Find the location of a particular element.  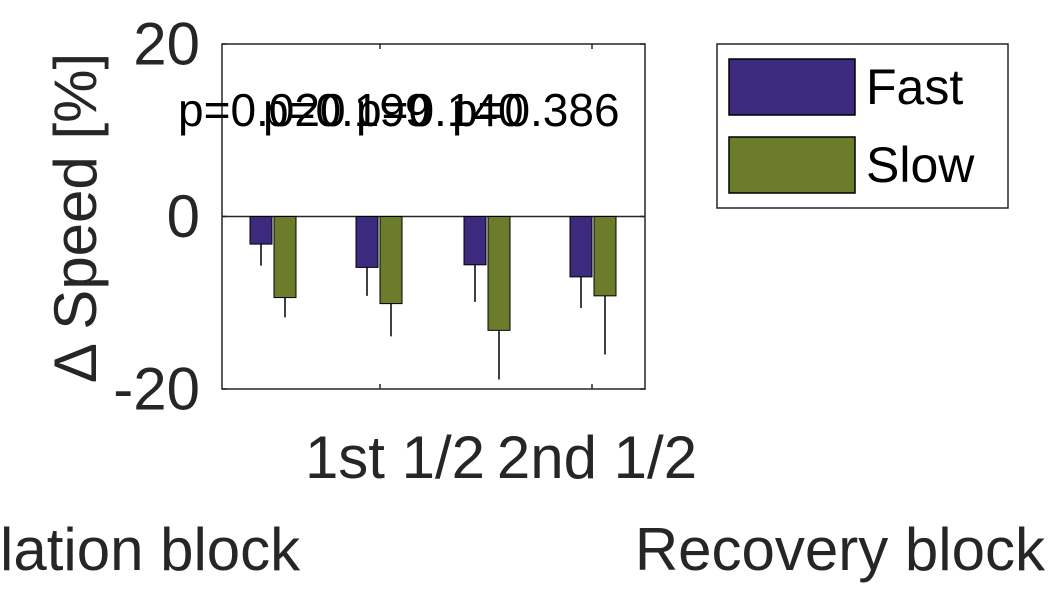

y-tick-label: -20 is located at coordinates (156, 389).